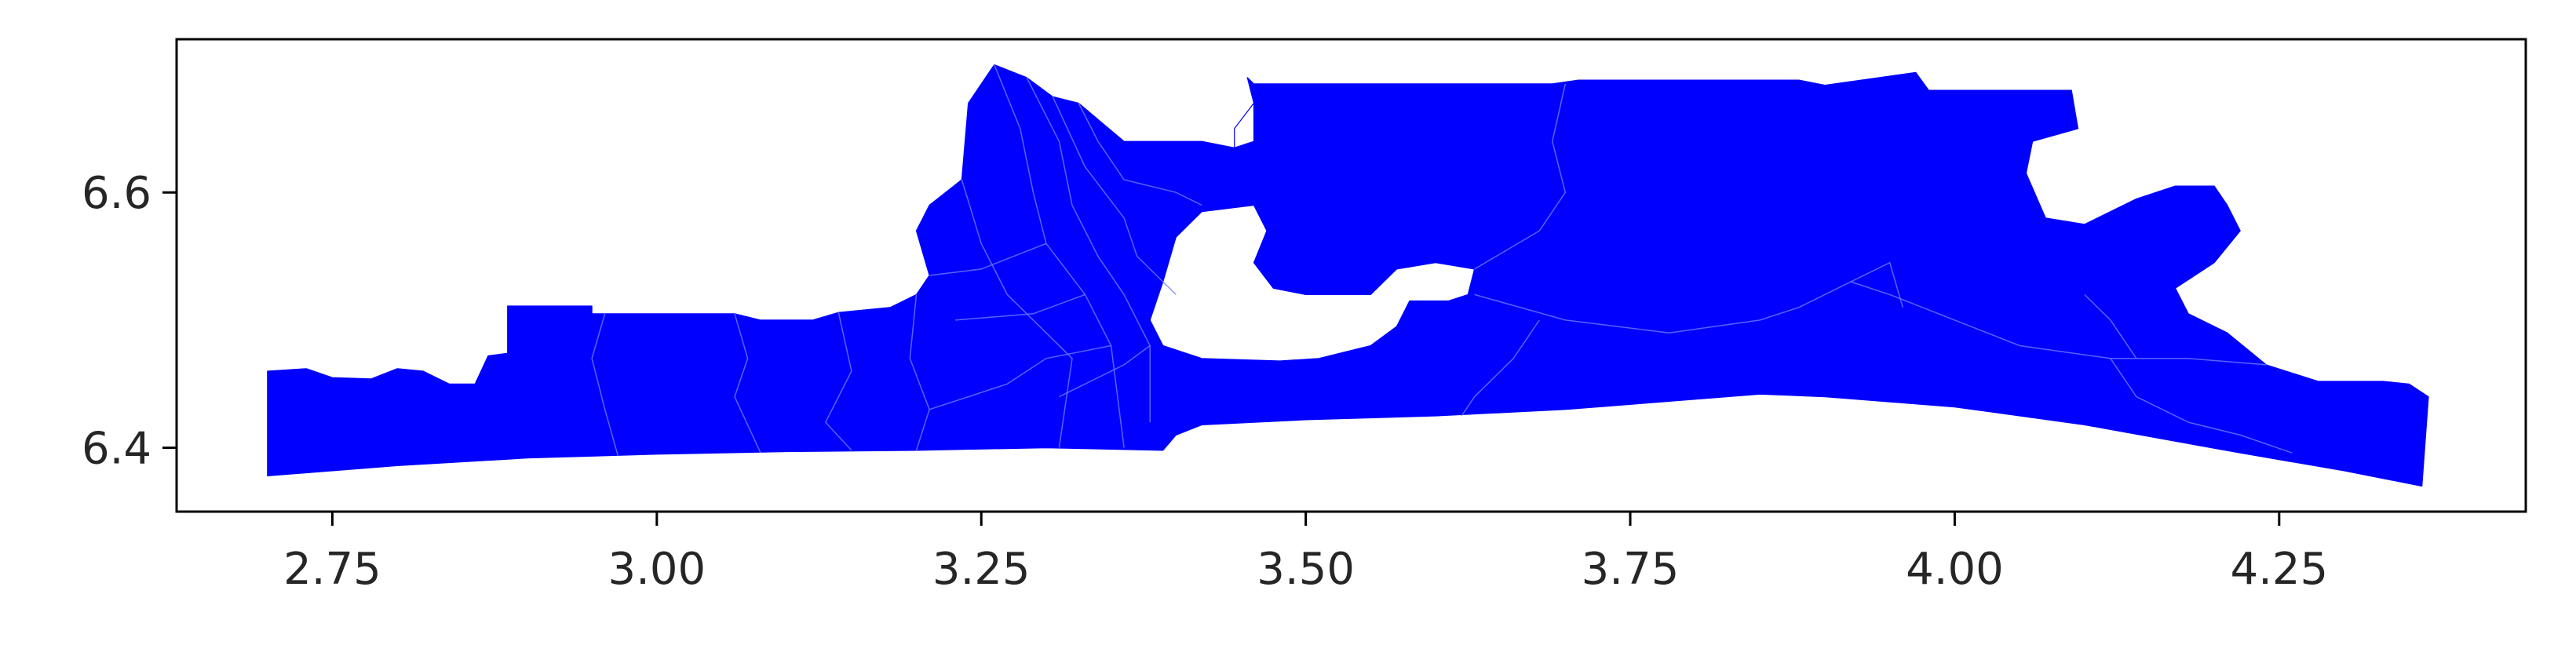 The image size is (2576, 667). What do you see at coordinates (1631, 569) in the screenshot?
I see `x-tick-label: 3.75` at bounding box center [1631, 569].